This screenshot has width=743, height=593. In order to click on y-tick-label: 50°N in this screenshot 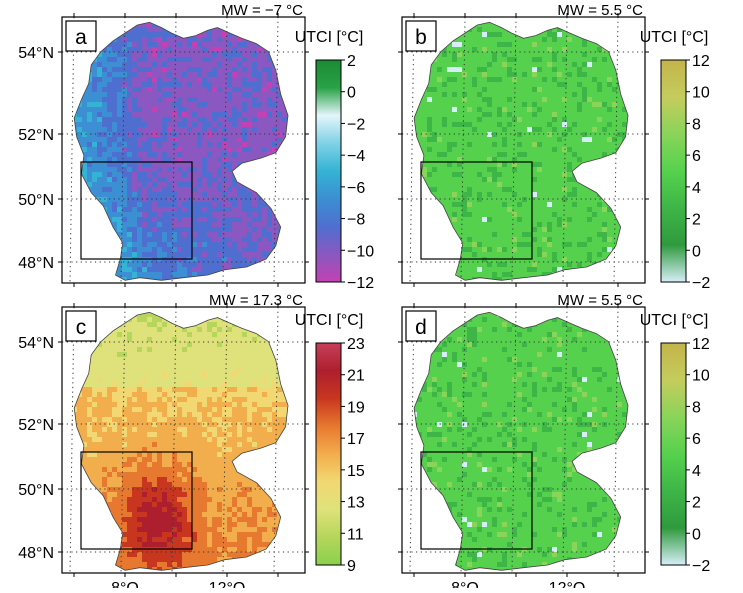, I will do `click(36, 200)`.